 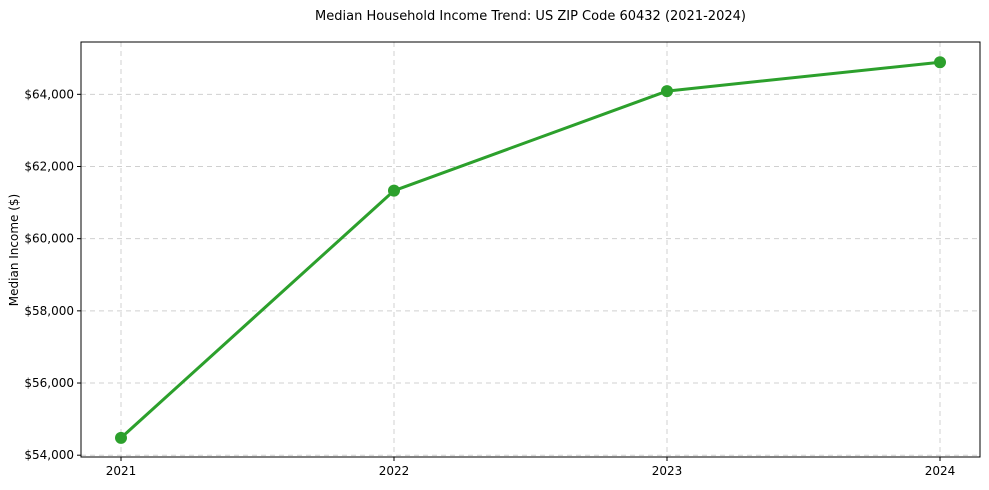 What do you see at coordinates (121, 437) in the screenshot?
I see `data-point-2021` at bounding box center [121, 437].